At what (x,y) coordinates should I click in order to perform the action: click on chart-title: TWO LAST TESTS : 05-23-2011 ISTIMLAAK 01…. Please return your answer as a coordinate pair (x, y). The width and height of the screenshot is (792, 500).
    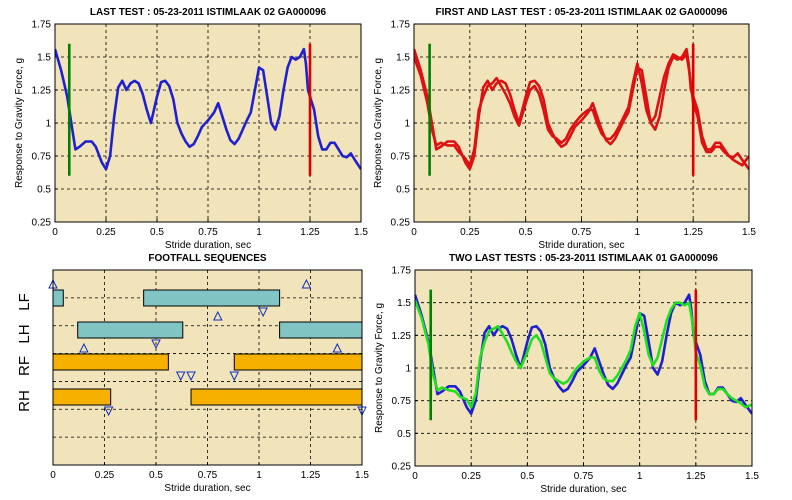
    Looking at the image, I should click on (583, 258).